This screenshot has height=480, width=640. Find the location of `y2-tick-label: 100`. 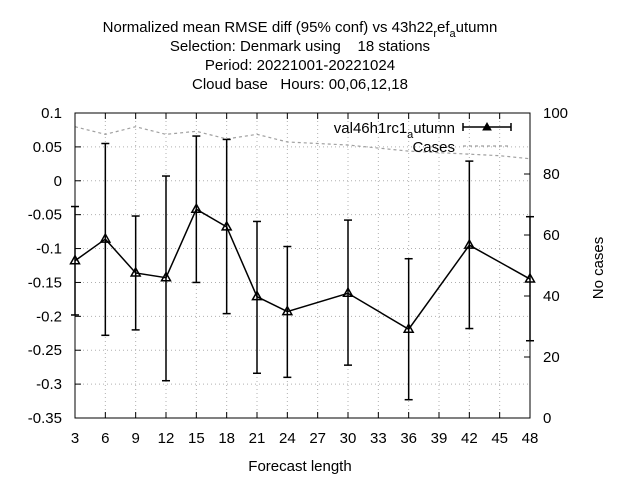

y2-tick-label: 100 is located at coordinates (555, 113).